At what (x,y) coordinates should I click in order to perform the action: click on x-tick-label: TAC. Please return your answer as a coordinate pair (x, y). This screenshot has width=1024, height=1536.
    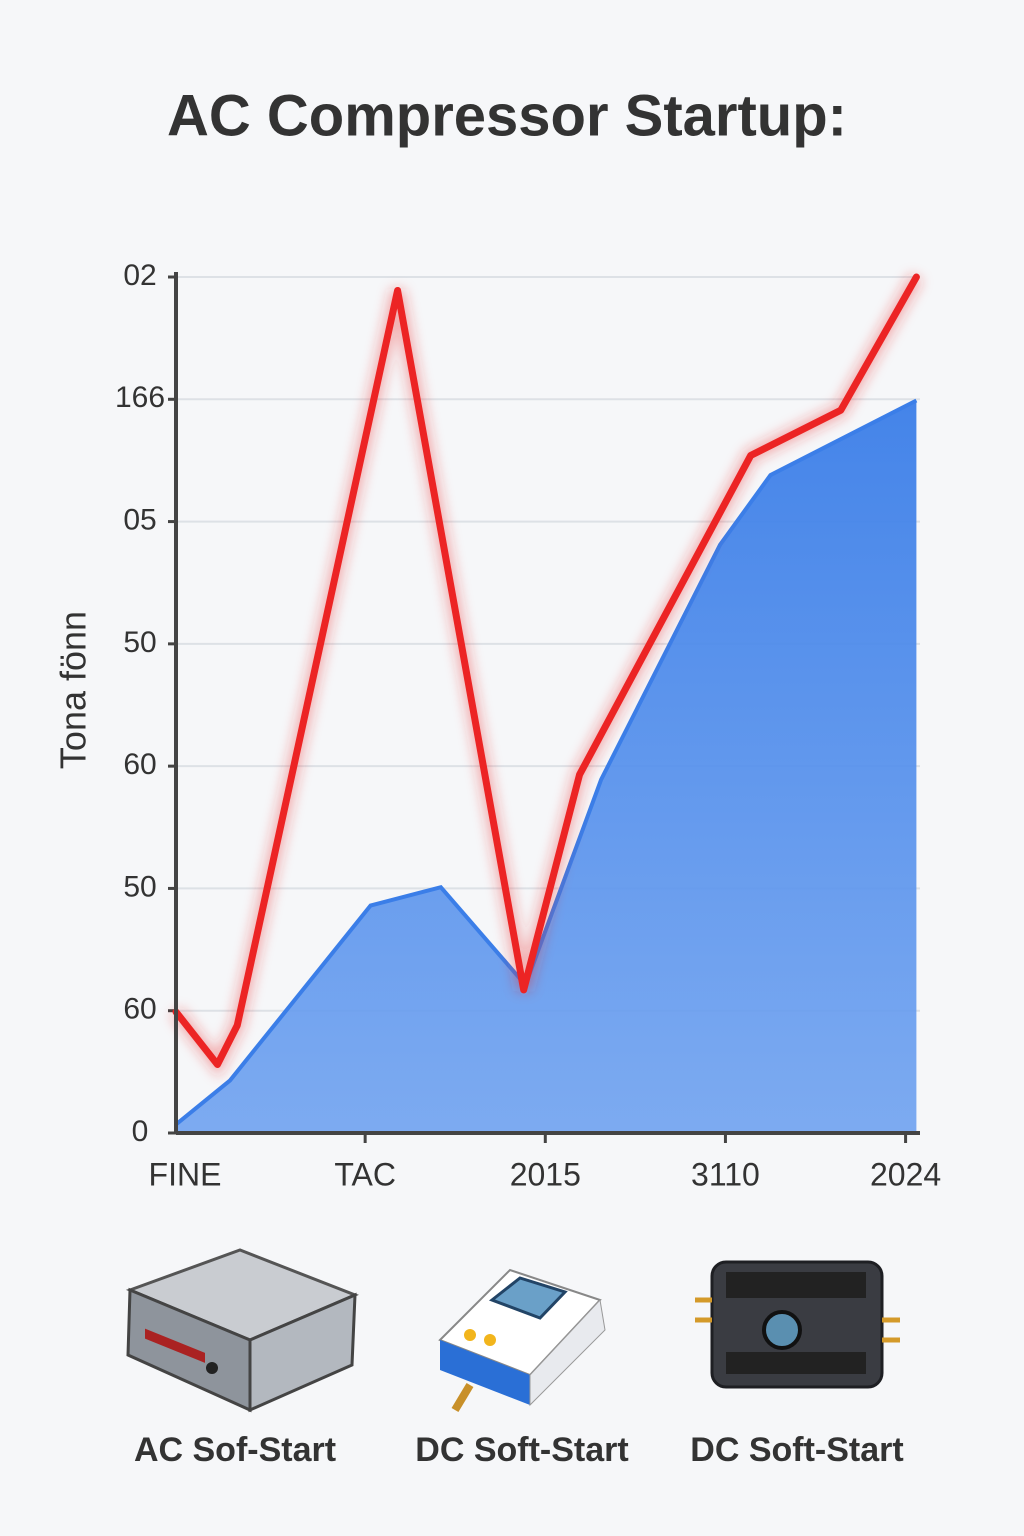
    Looking at the image, I should click on (365, 1174).